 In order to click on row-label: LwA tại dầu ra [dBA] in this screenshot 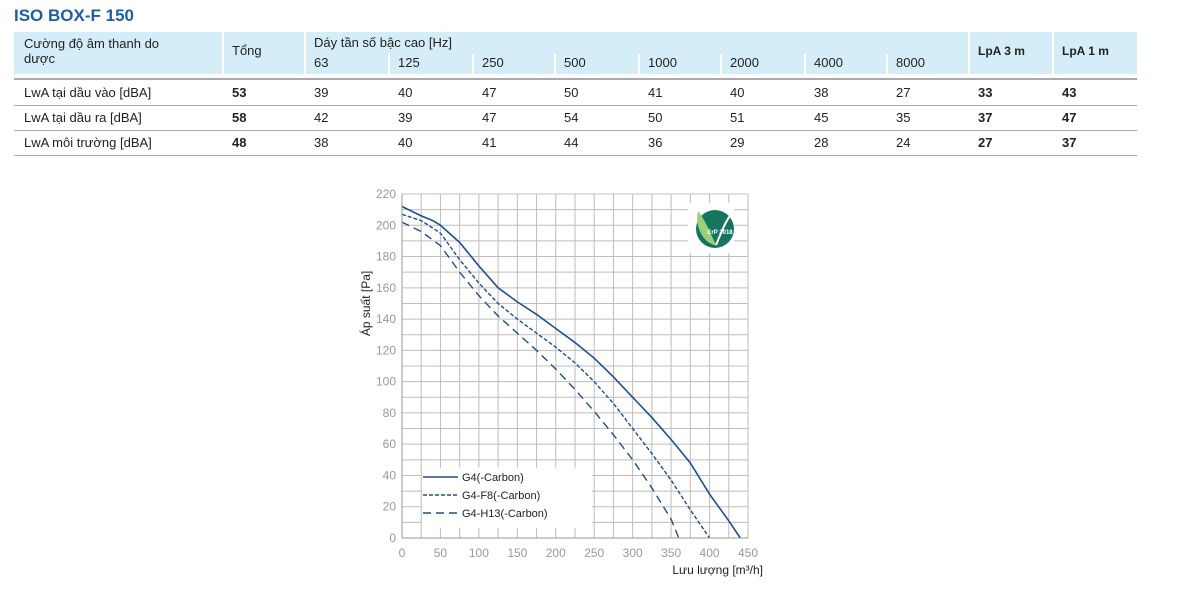, I will do `click(83, 117)`.